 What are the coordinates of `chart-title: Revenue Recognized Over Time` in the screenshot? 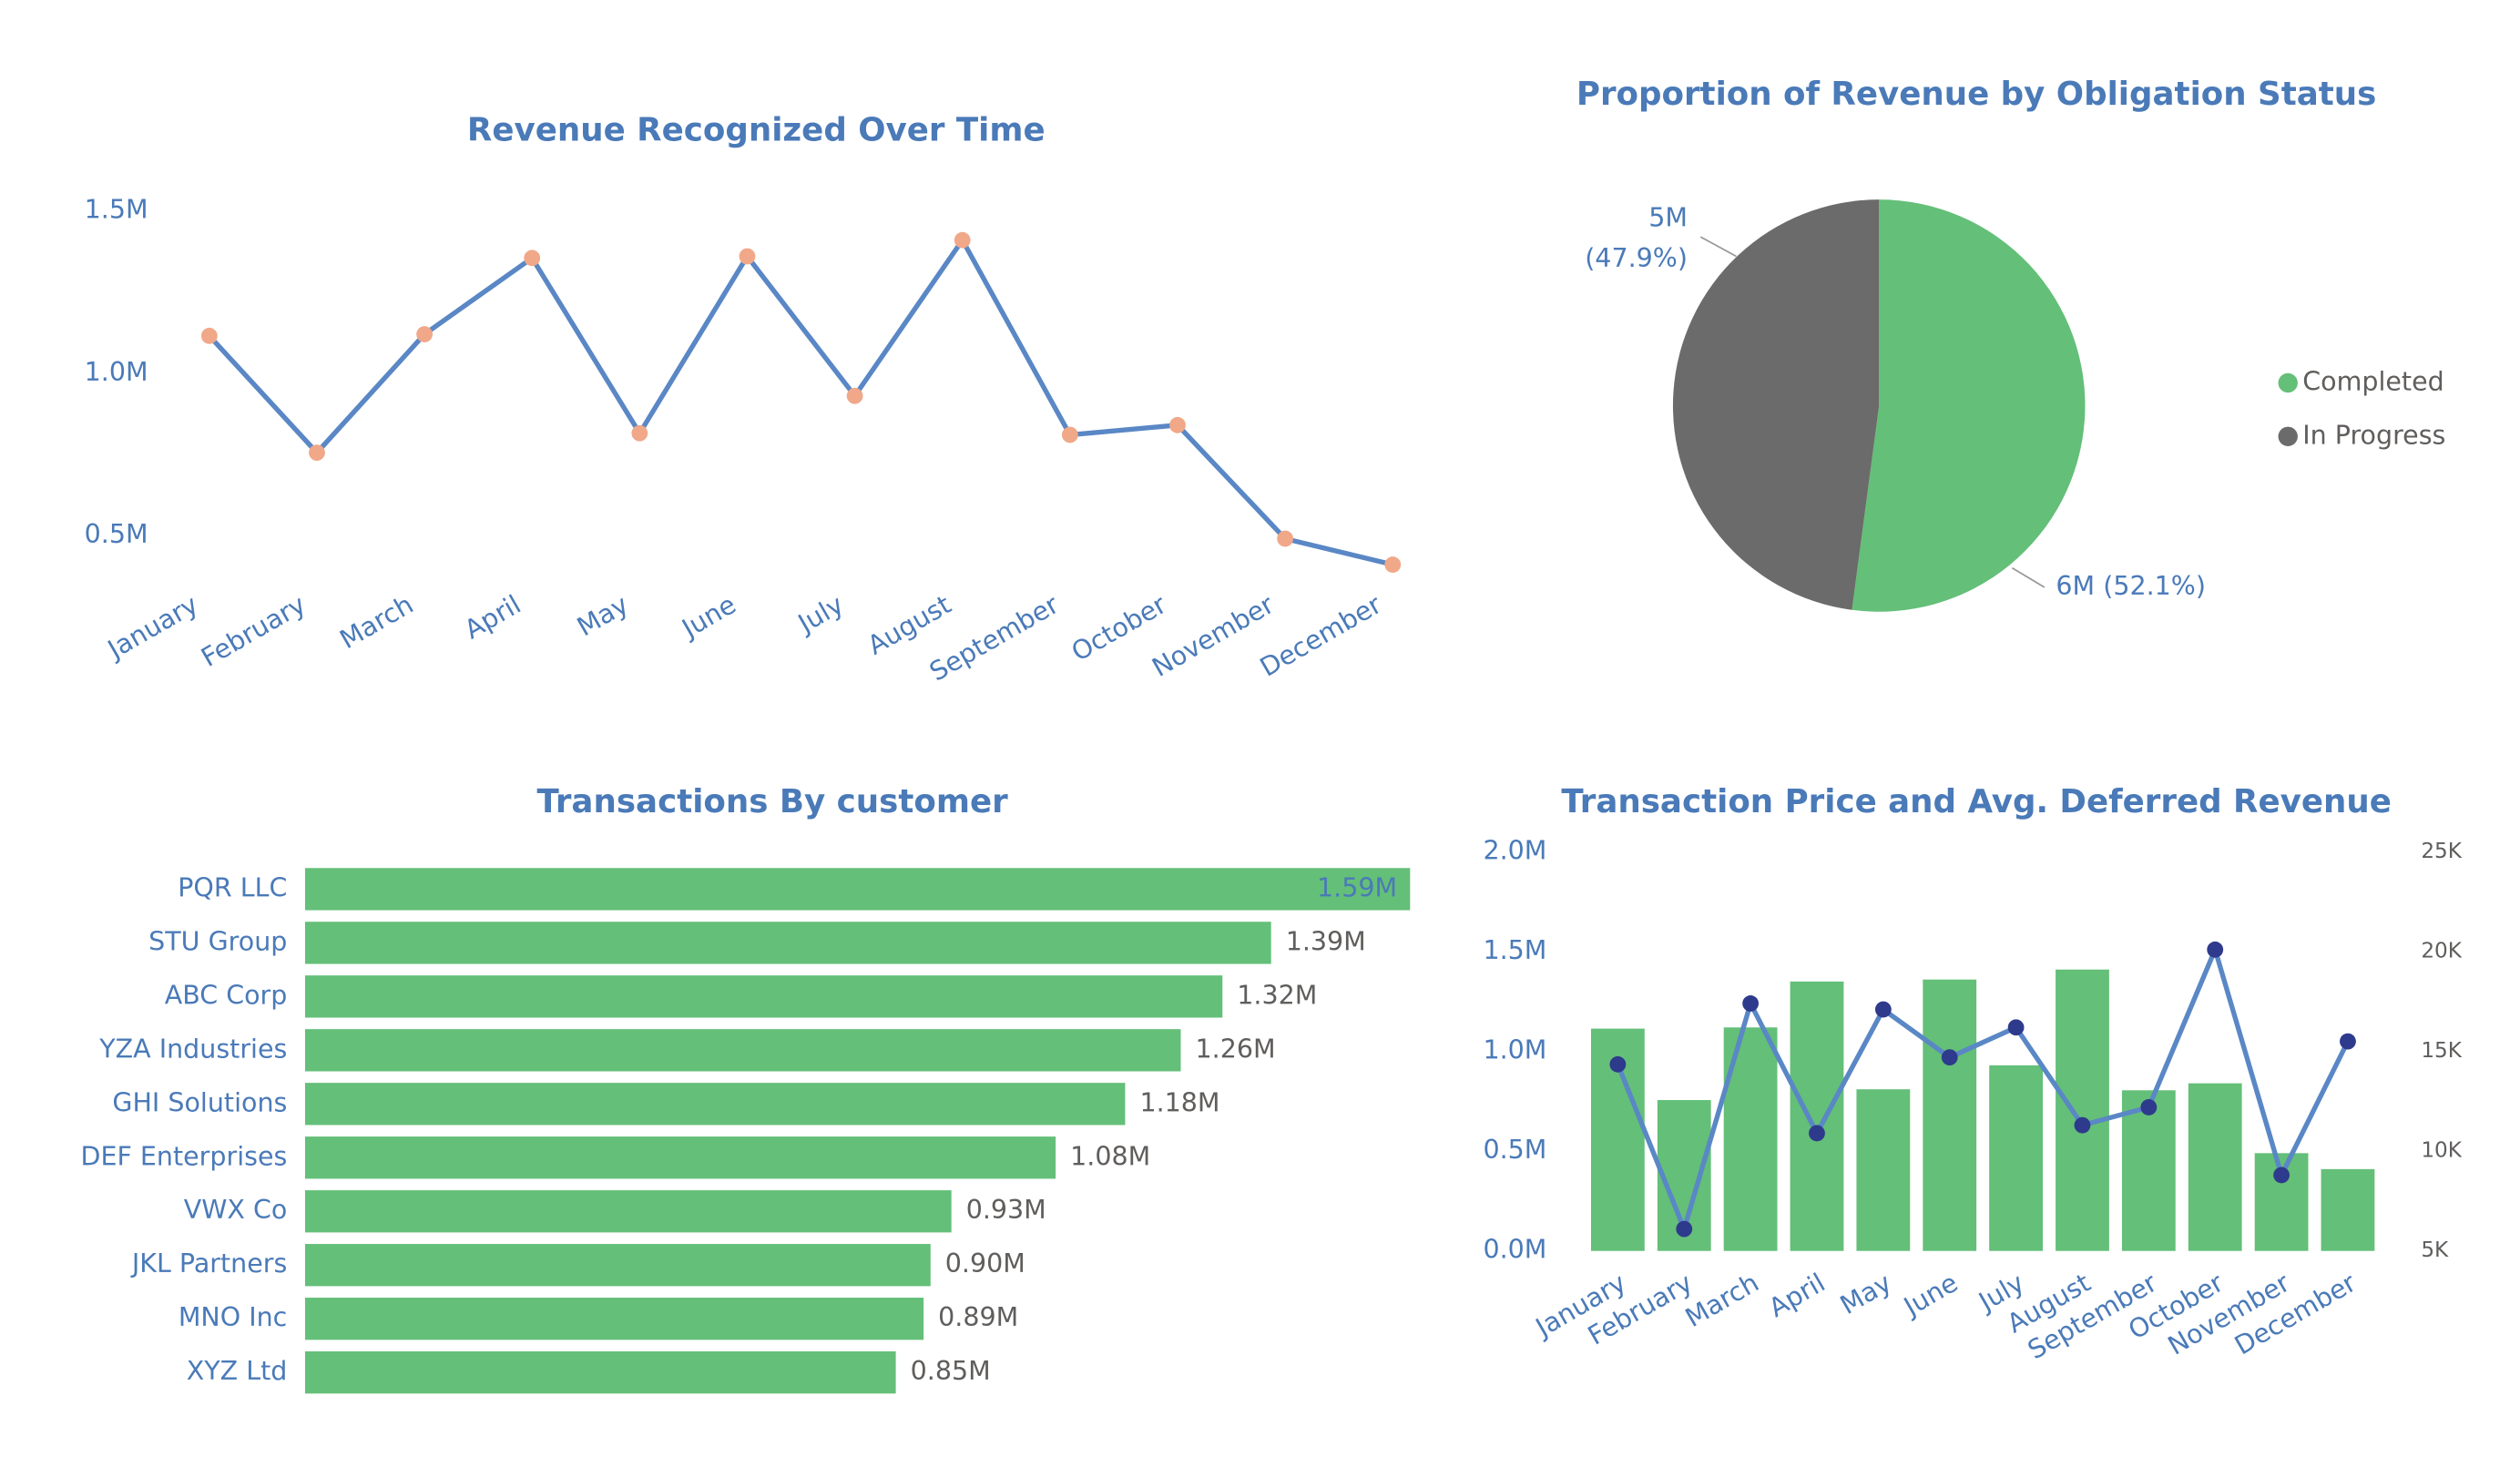 It's located at (757, 129).